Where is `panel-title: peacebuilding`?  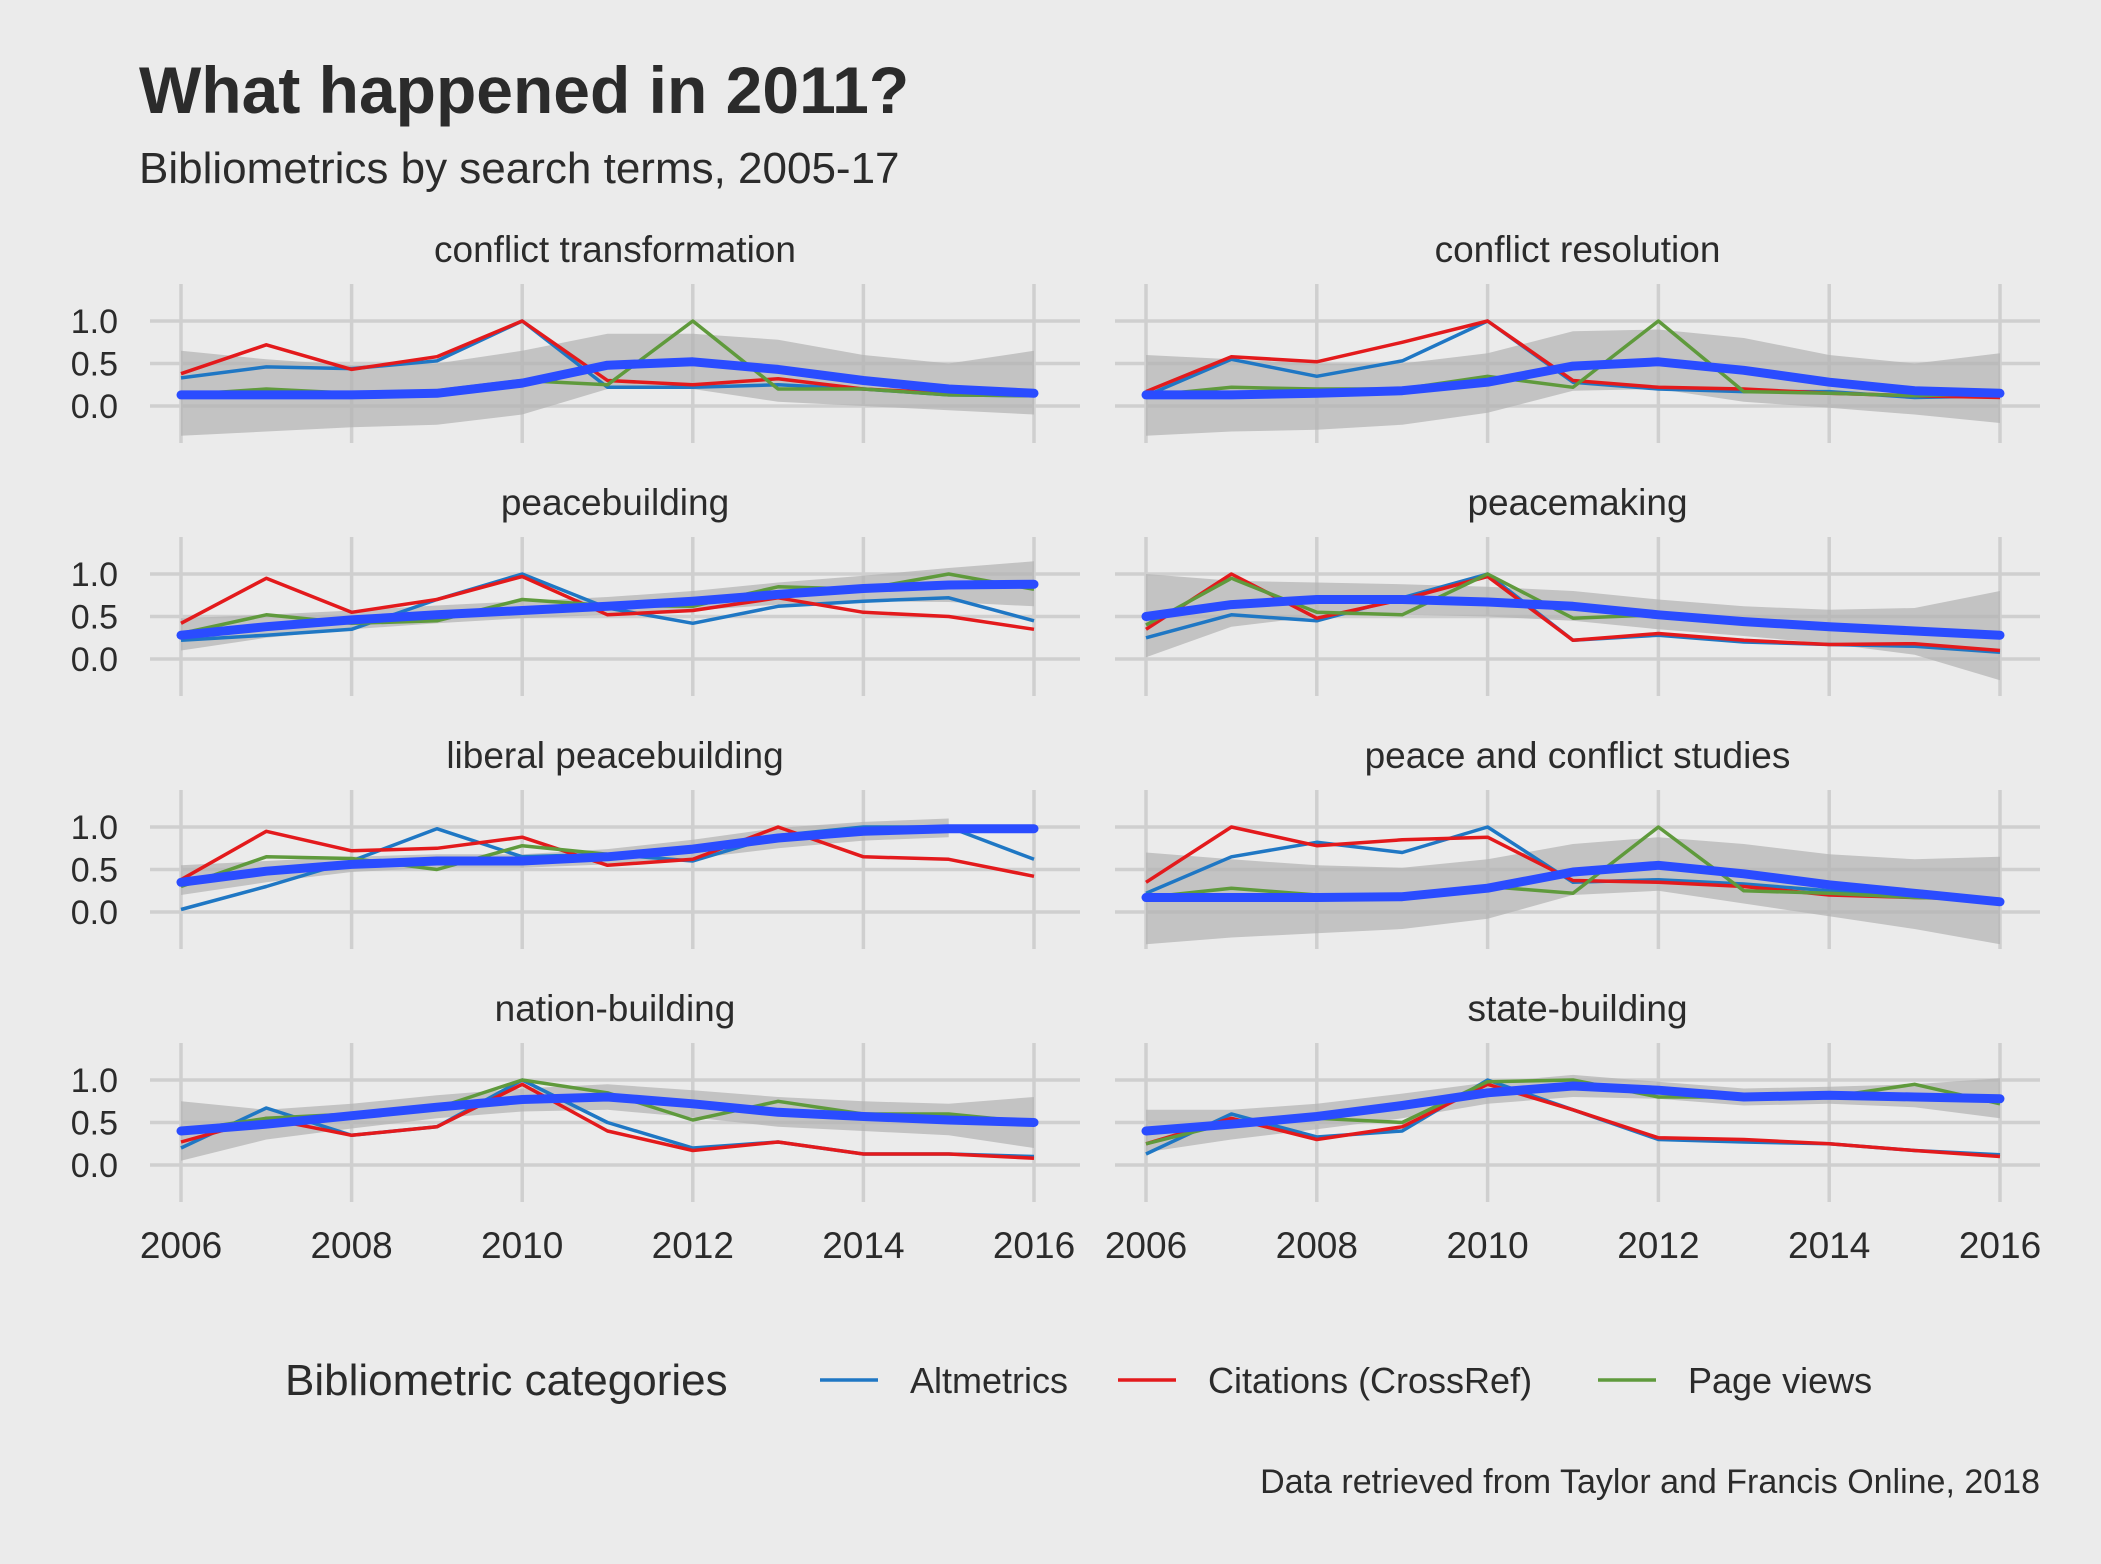 panel-title: peacebuilding is located at coordinates (615, 502).